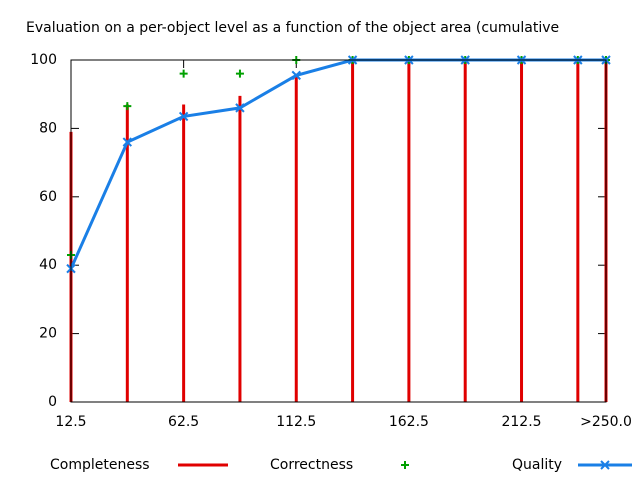 Image resolution: width=640 pixels, height=480 pixels. Describe the element at coordinates (43, 60) in the screenshot. I see `y-tick-label: 100` at that location.